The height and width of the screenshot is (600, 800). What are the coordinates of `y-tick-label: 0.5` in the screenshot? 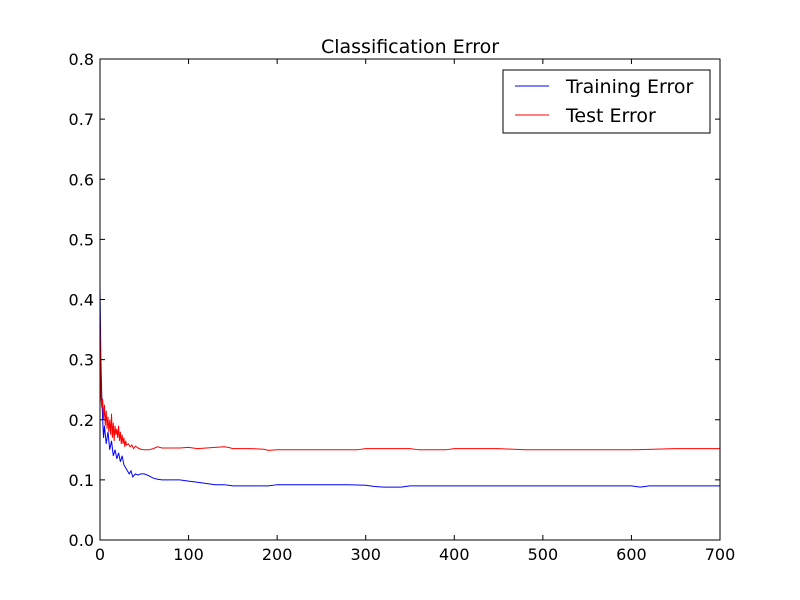 It's located at (81, 239).